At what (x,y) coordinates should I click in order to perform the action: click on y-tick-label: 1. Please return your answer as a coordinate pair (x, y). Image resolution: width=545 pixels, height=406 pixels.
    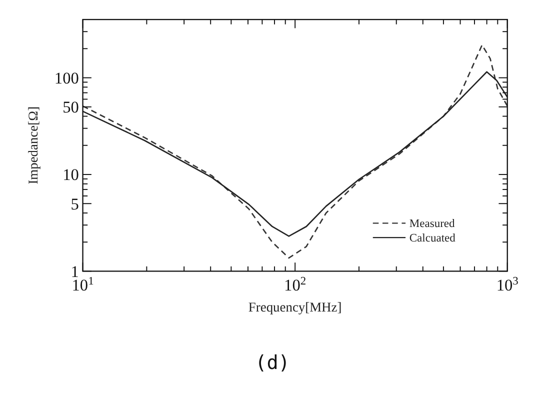
    Looking at the image, I should click on (74, 271).